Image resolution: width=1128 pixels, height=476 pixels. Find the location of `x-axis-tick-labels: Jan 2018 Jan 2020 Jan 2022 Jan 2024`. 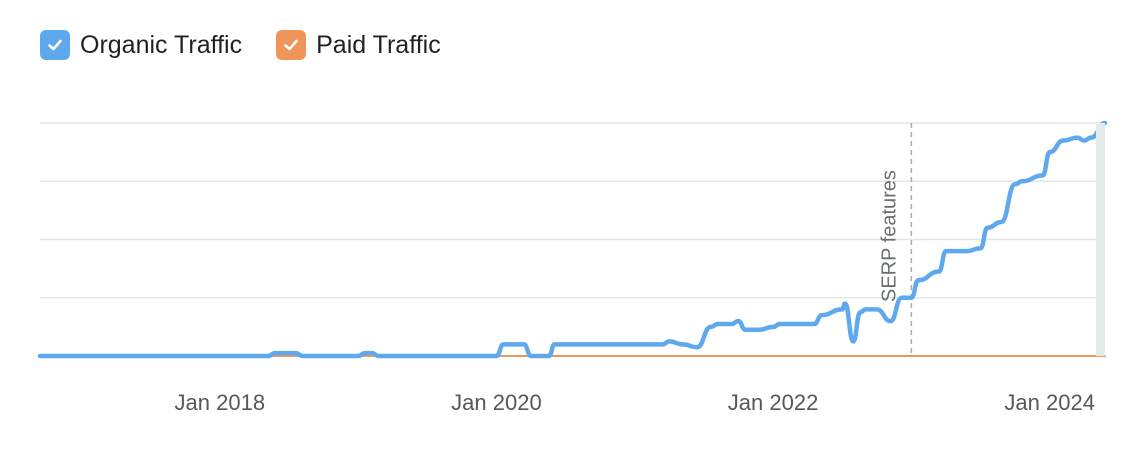

x-axis-tick-labels: Jan 2018 Jan 2020 Jan 2022 Jan 2024 is located at coordinates (635, 402).